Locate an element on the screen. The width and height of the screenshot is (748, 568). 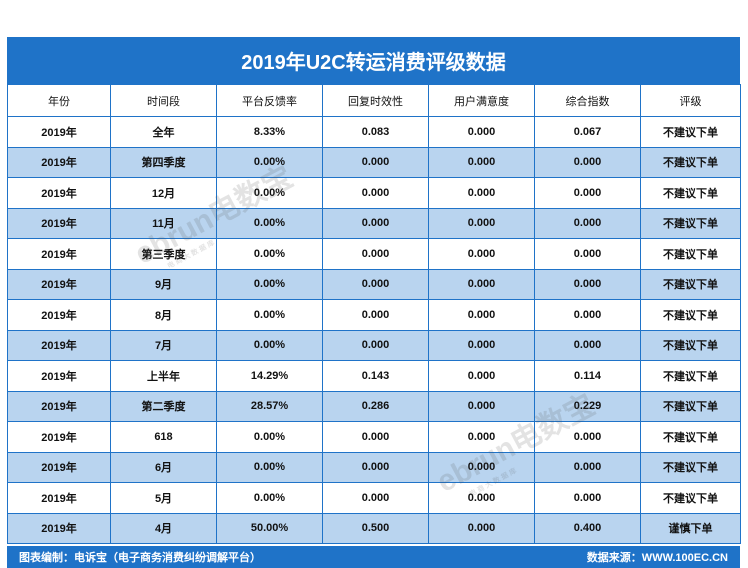
reply-timeliness-cell: 0.500 is located at coordinates (375, 528).